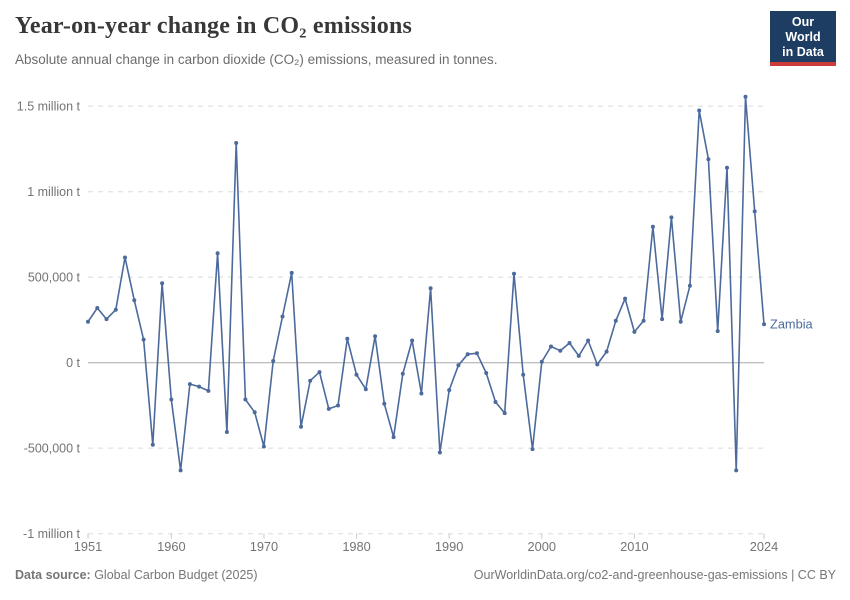 The width and height of the screenshot is (850, 600). What do you see at coordinates (53, 575) in the screenshot?
I see `data-source-label: Data source:` at bounding box center [53, 575].